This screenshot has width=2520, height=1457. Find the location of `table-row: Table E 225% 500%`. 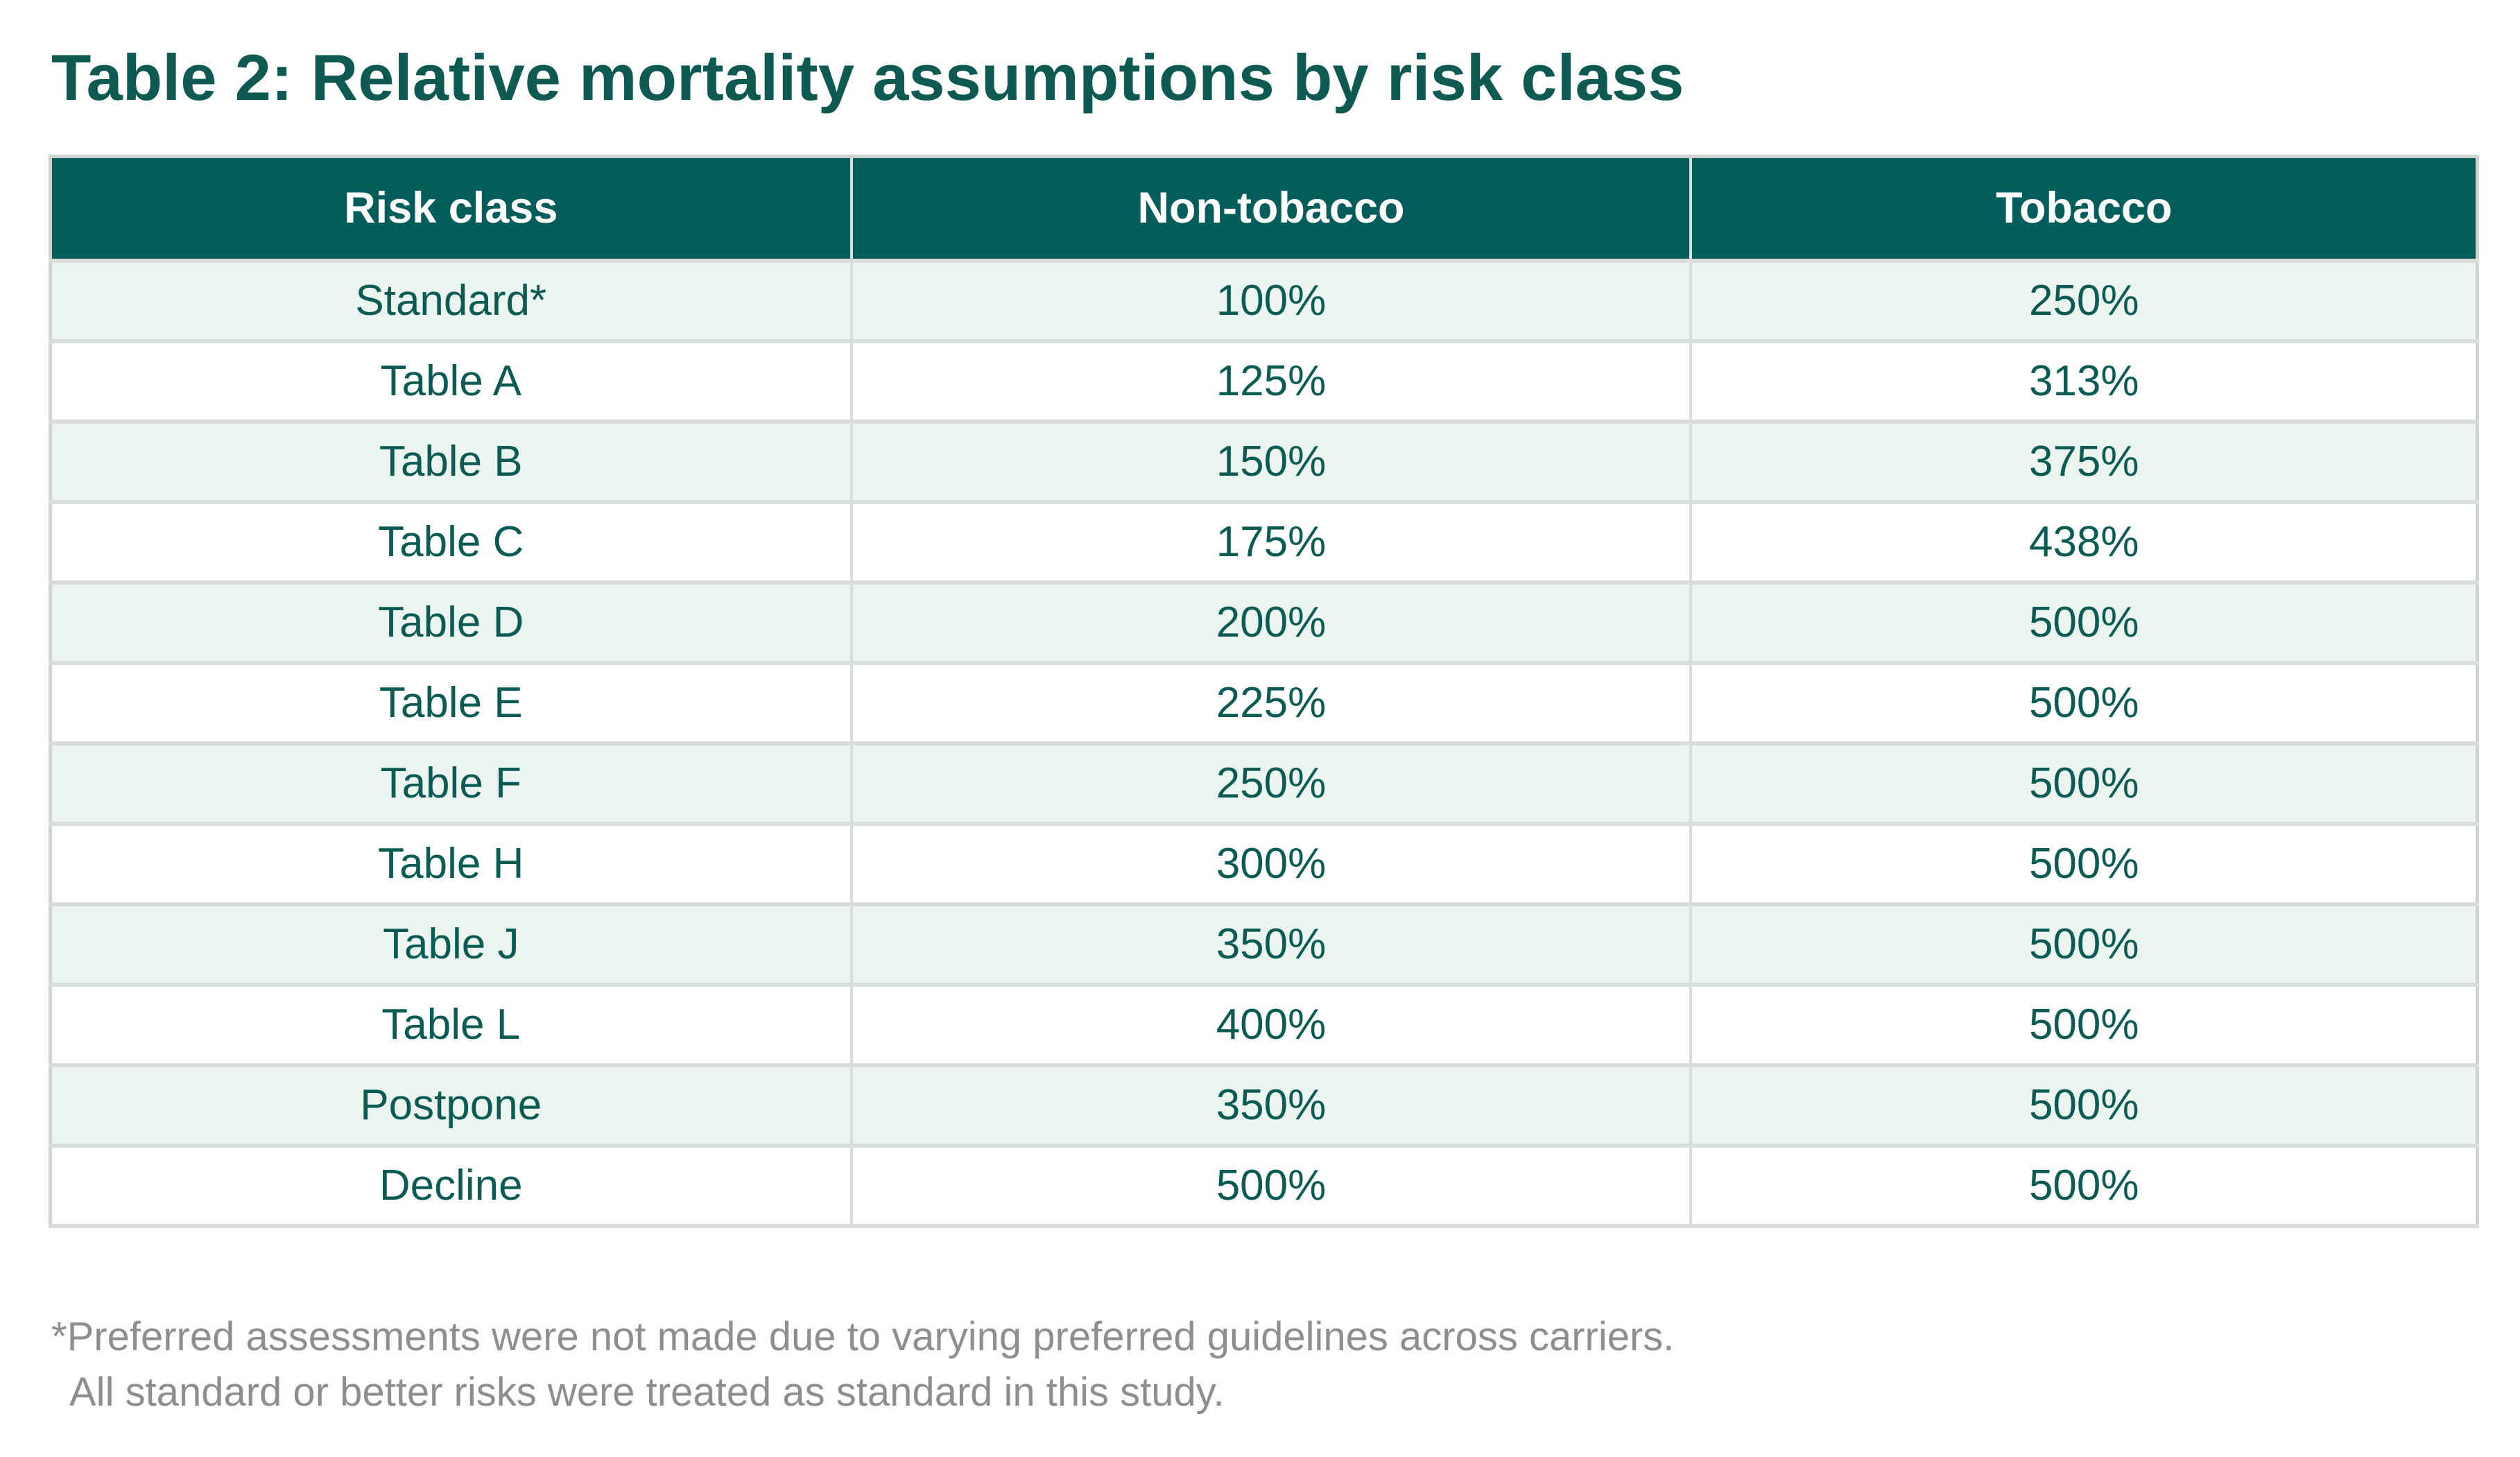

table-row: Table E 225% 500% is located at coordinates (1264, 702).